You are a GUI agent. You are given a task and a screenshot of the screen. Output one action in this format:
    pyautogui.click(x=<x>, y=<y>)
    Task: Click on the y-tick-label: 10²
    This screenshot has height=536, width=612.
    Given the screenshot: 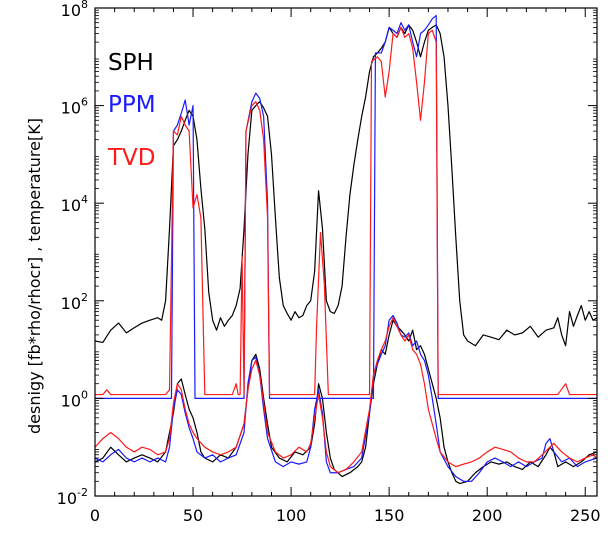 What is the action you would take?
    pyautogui.click(x=74, y=302)
    